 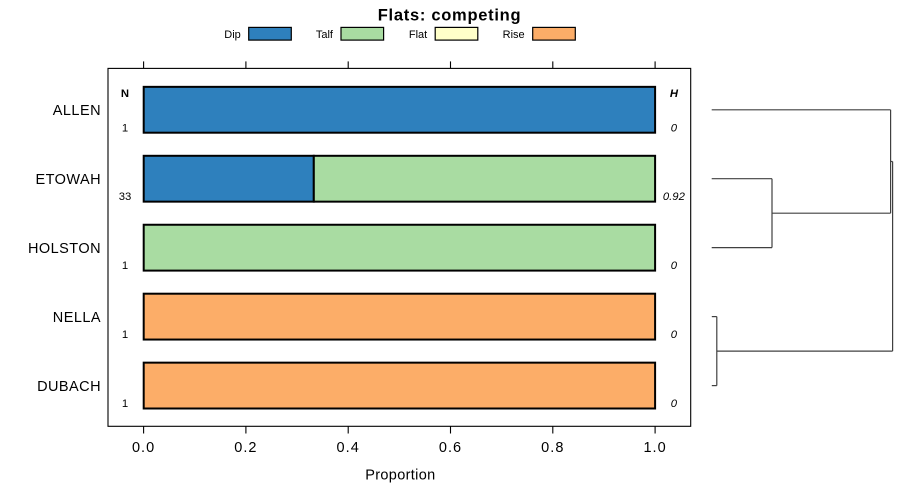 I want to click on svg-text: Talf, so click(x=325, y=35).